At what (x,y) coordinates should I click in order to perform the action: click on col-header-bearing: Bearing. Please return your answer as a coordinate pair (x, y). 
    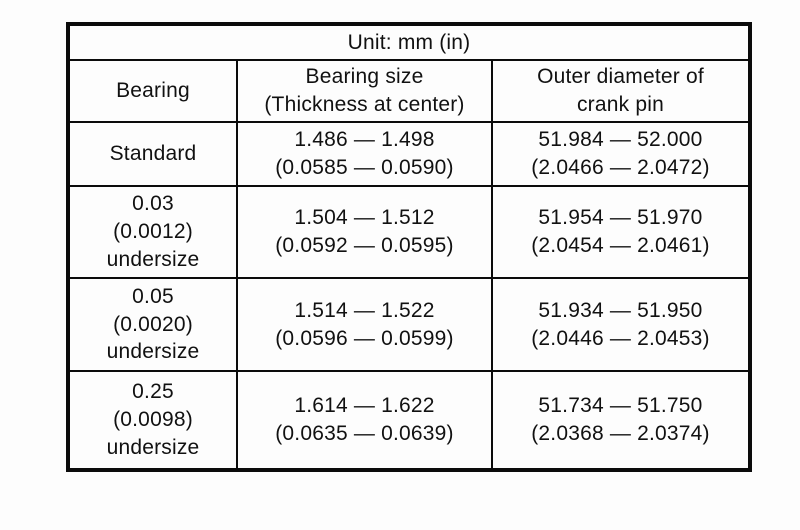
    Looking at the image, I should click on (152, 91).